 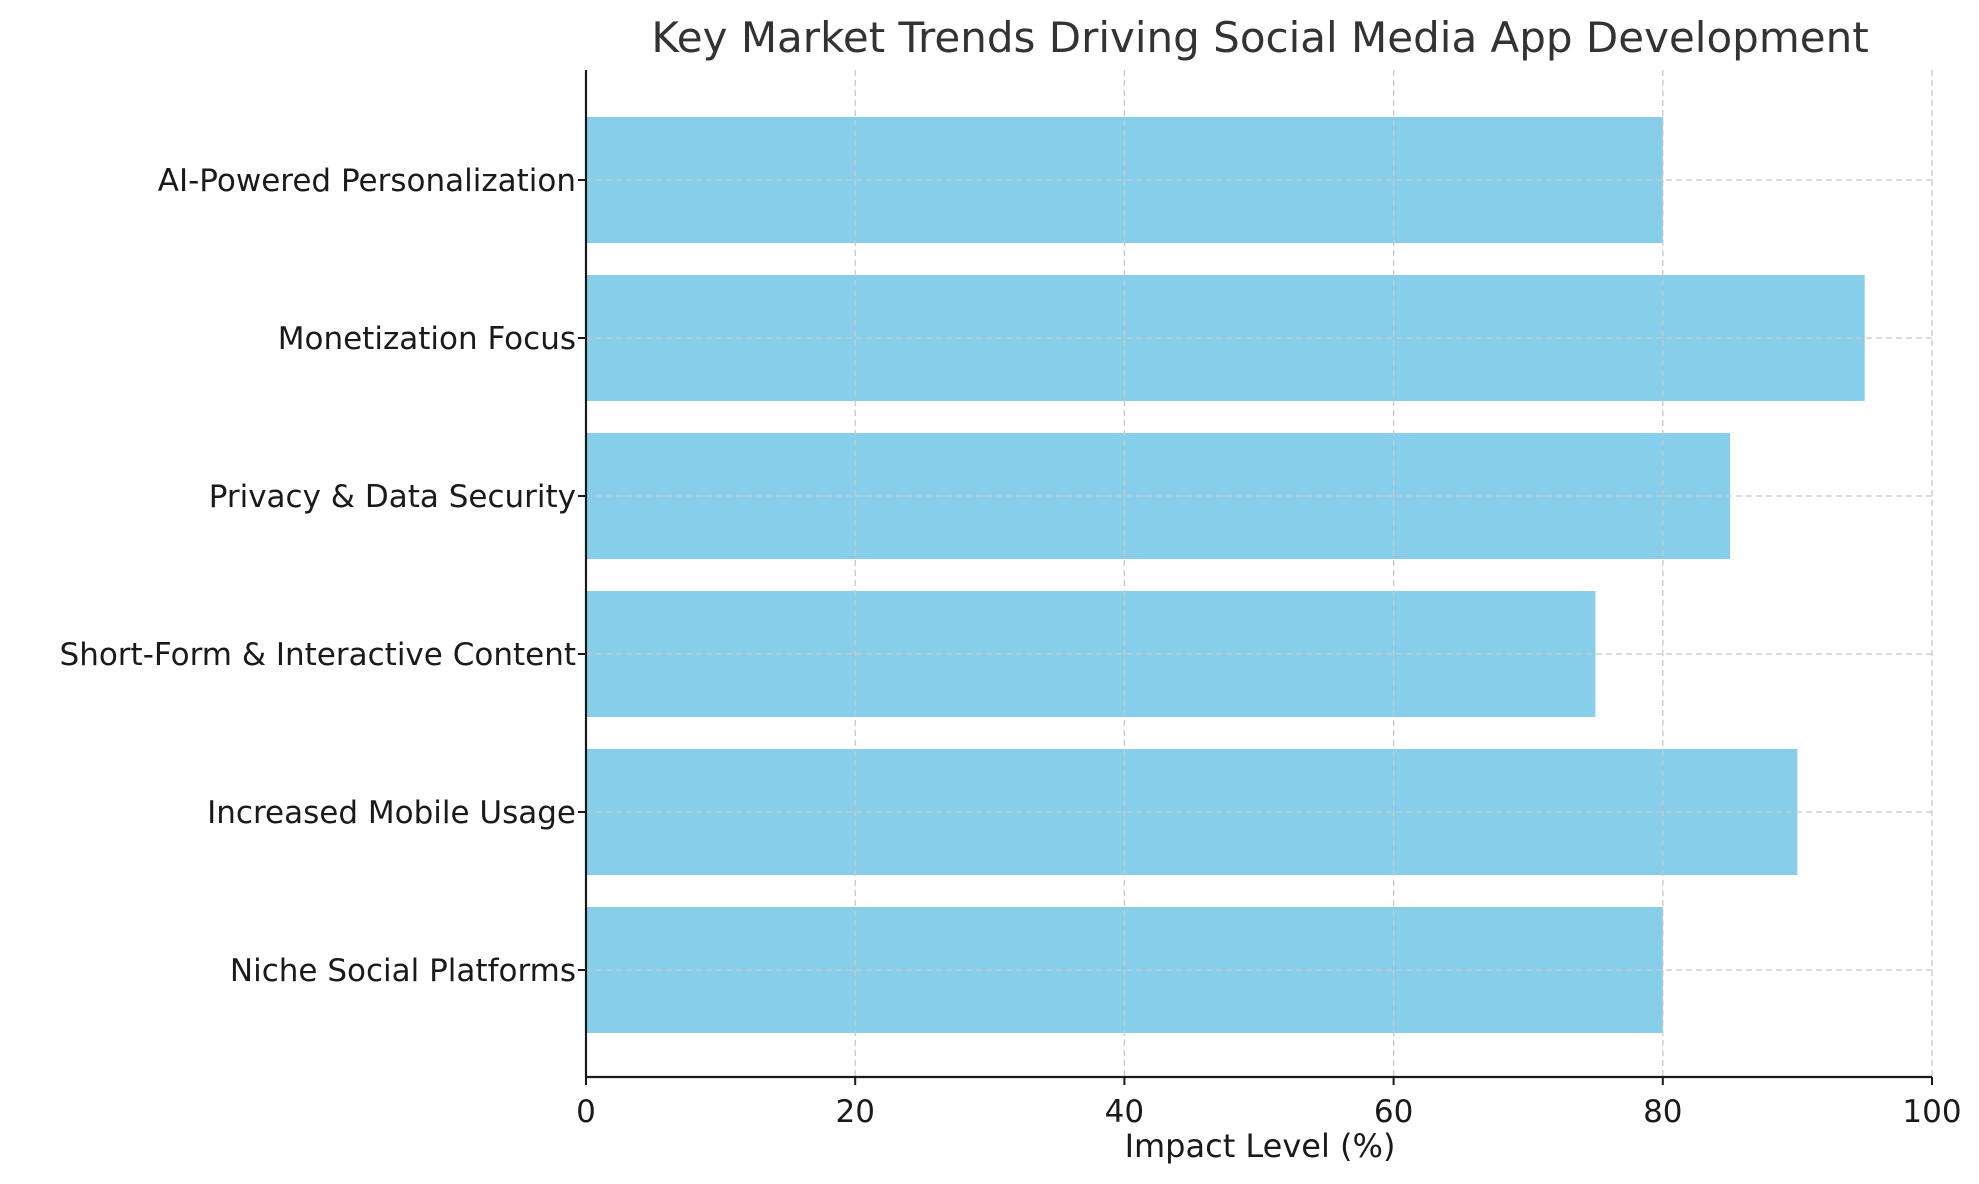 What do you see at coordinates (1260, 1146) in the screenshot?
I see `x-axis-label: Impact Level (%)` at bounding box center [1260, 1146].